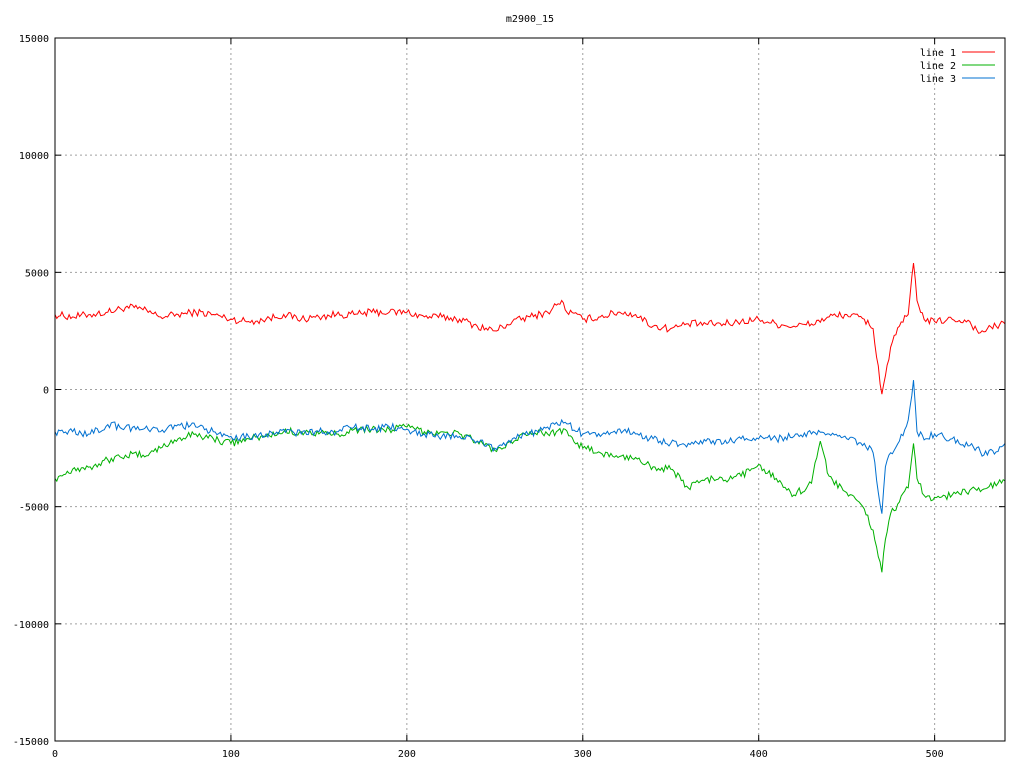 The width and height of the screenshot is (1024, 768). What do you see at coordinates (37, 273) in the screenshot?
I see `y-tick-label: 5000` at bounding box center [37, 273].